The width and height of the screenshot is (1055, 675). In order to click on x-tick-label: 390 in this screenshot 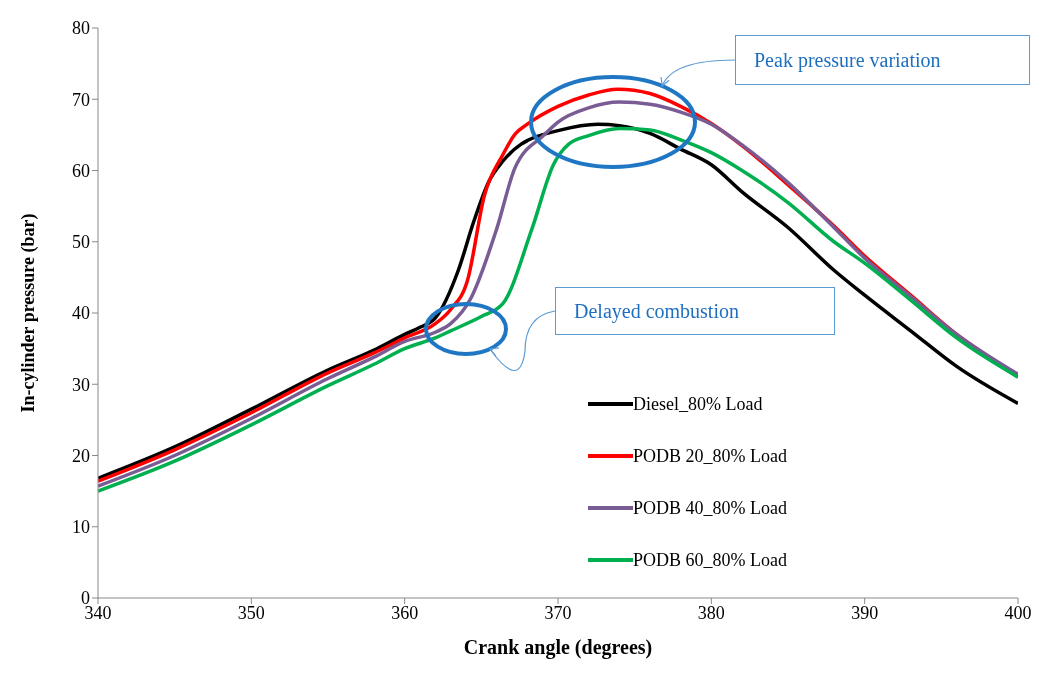, I will do `click(865, 612)`.